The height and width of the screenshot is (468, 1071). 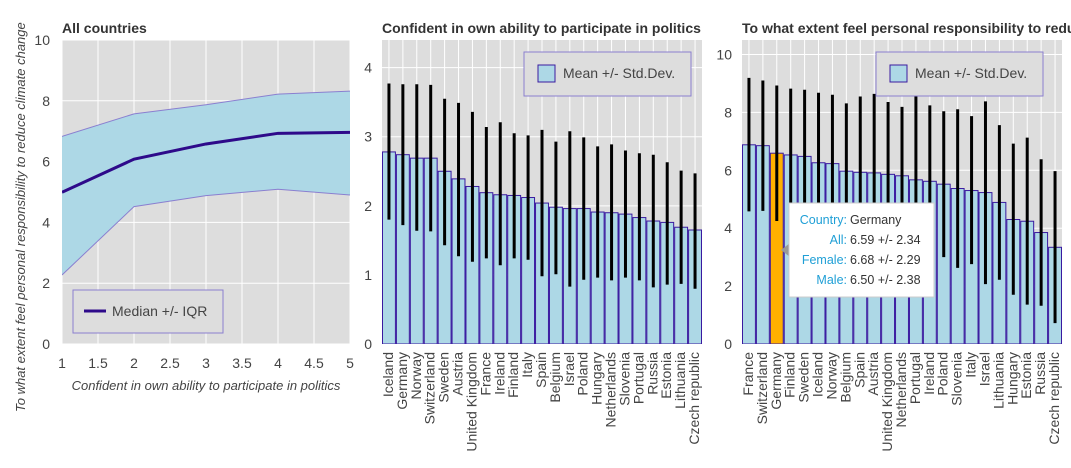 I want to click on tooltip-row-male: Male: 6.50 +/- 2.38, so click(x=868, y=280).